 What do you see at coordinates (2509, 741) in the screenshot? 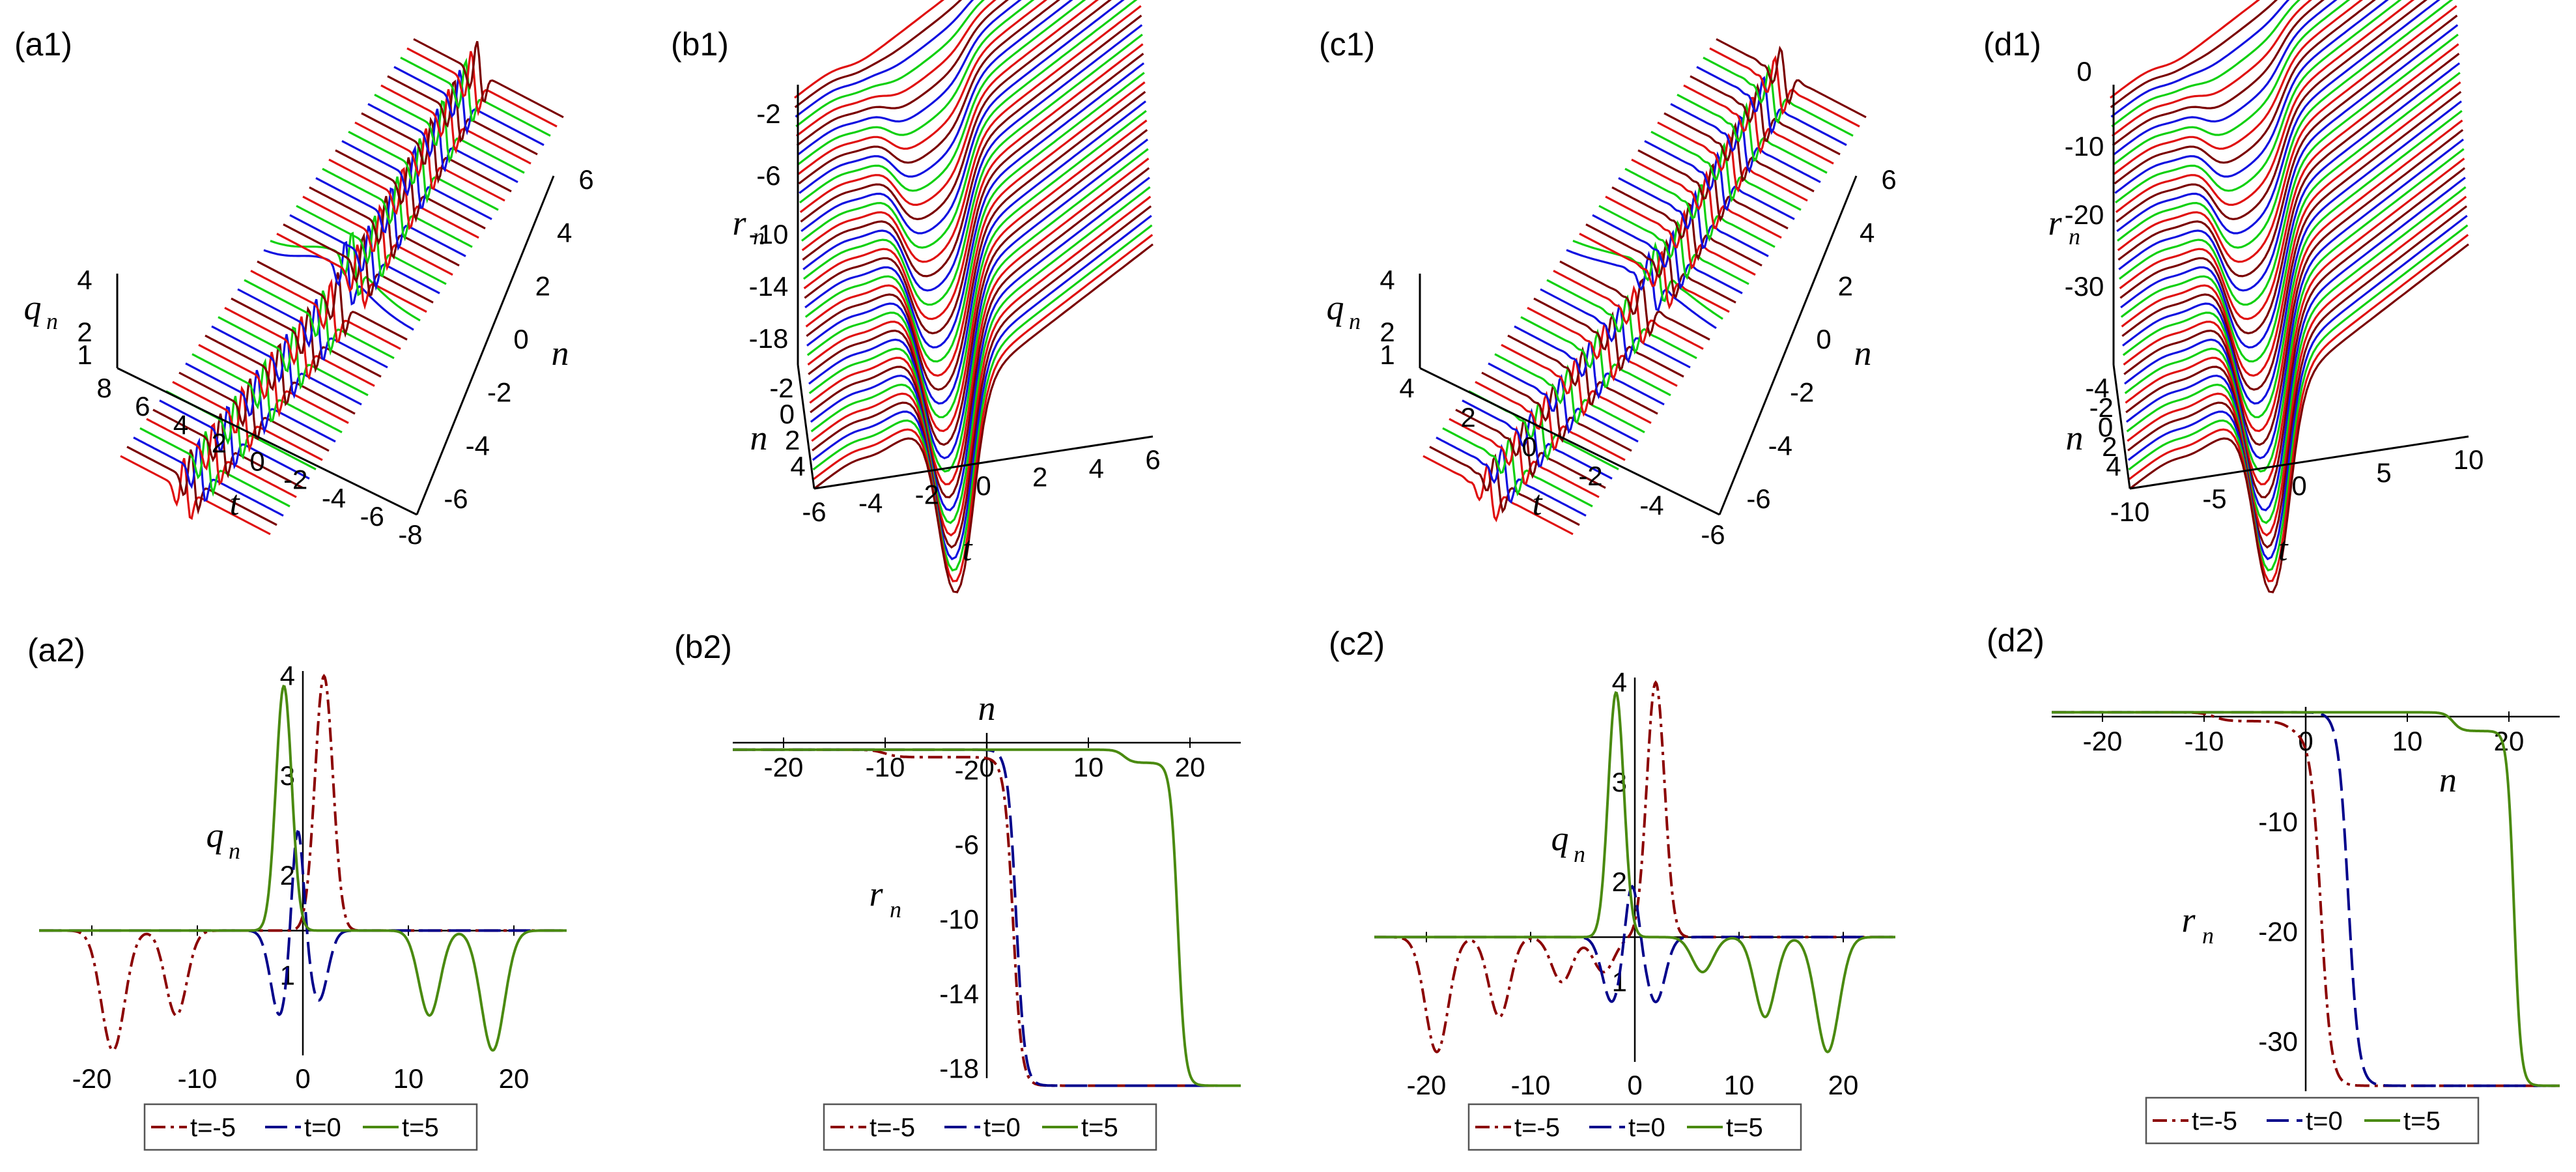
I see `x-tick-label: 20` at bounding box center [2509, 741].